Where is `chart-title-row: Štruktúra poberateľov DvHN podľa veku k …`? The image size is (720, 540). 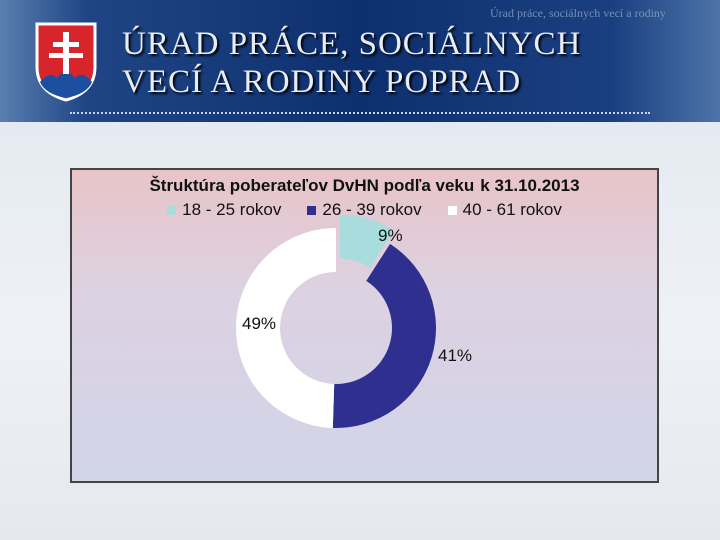
chart-title-row: Štruktúra poberateľov DvHN podľa veku k … is located at coordinates (364, 186).